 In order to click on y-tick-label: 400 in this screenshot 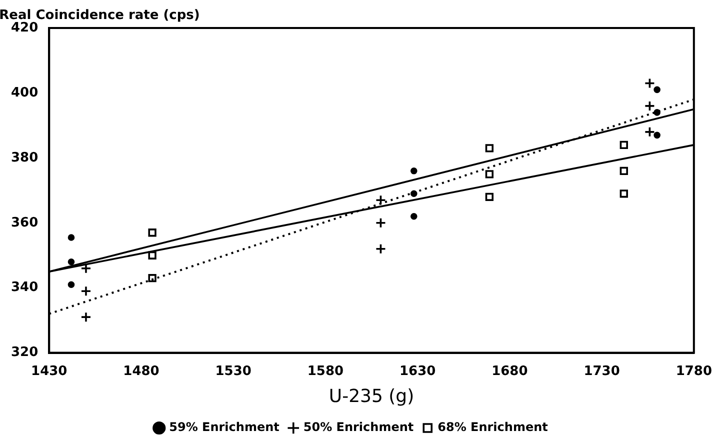, I will do `click(24, 92)`.